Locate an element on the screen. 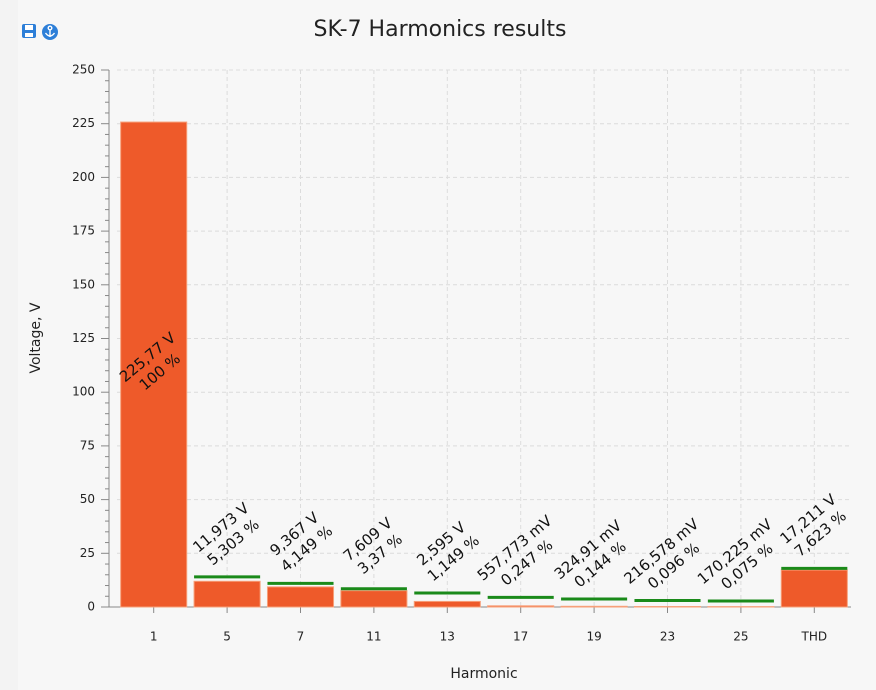 This screenshot has height=690, width=876. y-tick-label: 25 is located at coordinates (87, 553).